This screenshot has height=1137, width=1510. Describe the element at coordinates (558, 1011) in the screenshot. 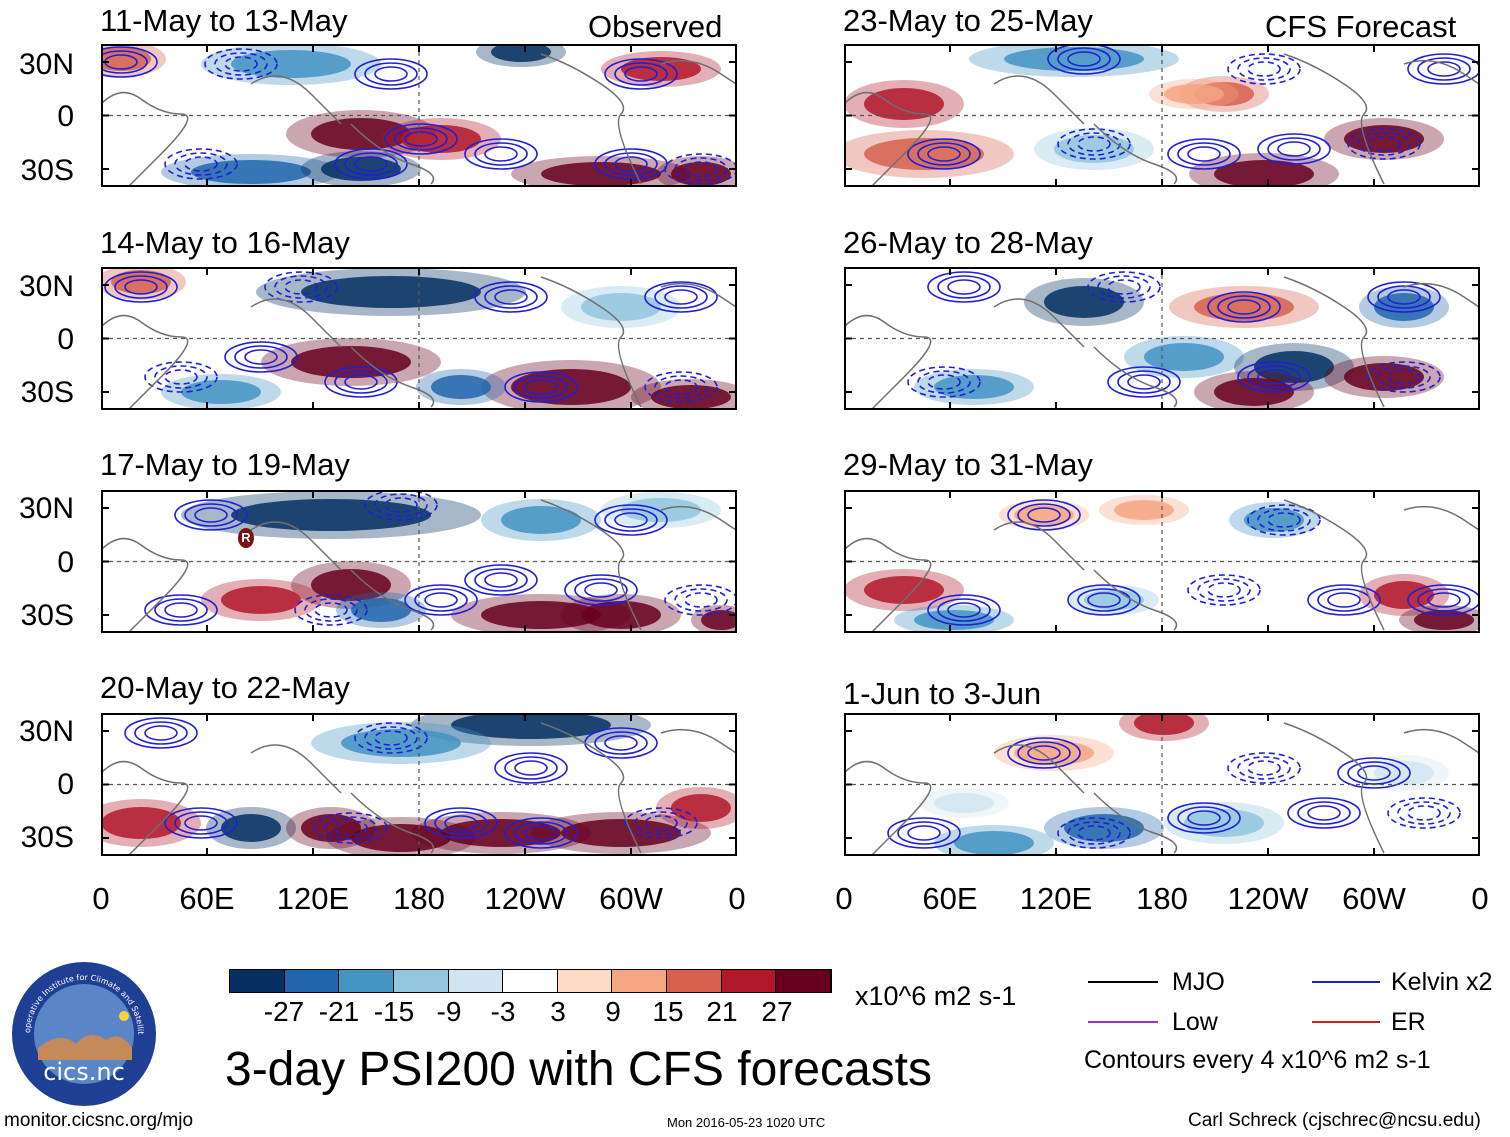

I see `colorbar-tick: 3` at that location.